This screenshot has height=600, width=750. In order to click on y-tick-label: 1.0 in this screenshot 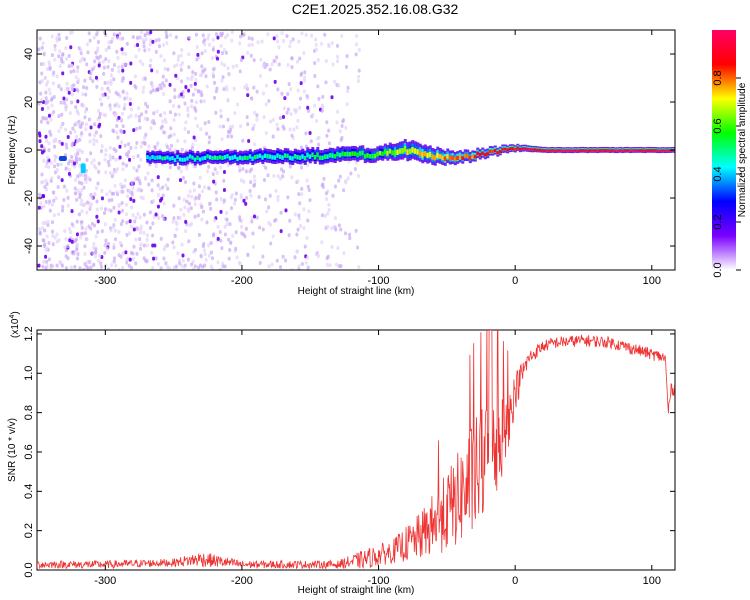, I will do `click(29, 373)`.